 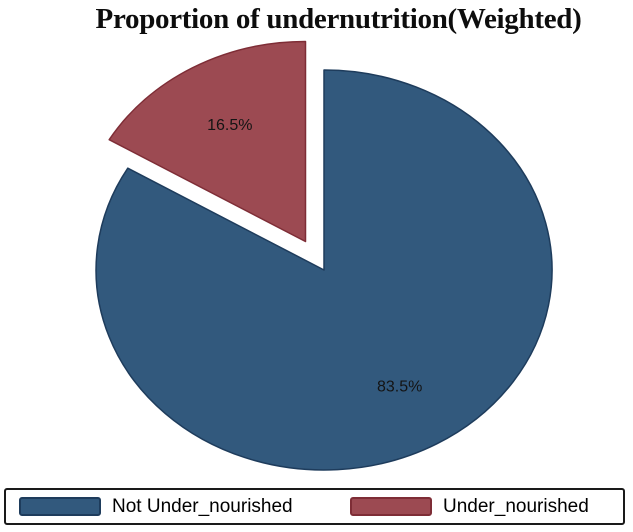 What do you see at coordinates (314, 506) in the screenshot?
I see `legend: Not Under_nourished Under_nourished` at bounding box center [314, 506].